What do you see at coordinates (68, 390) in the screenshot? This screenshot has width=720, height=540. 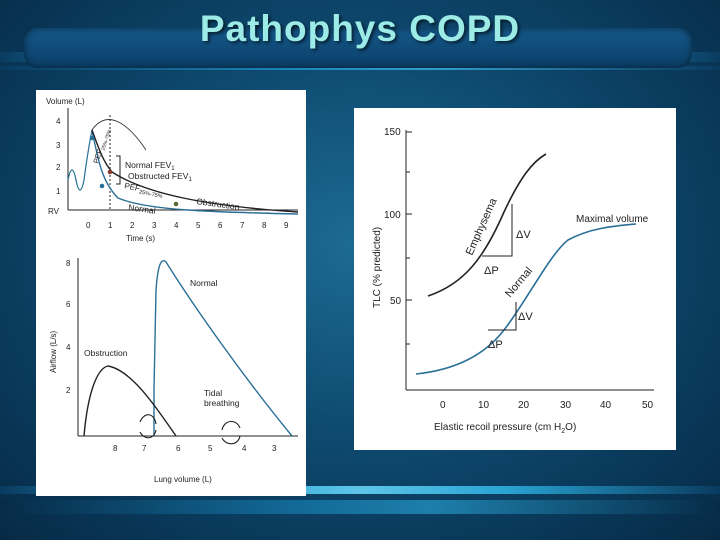 I see `fv-ytick-2: 2` at bounding box center [68, 390].